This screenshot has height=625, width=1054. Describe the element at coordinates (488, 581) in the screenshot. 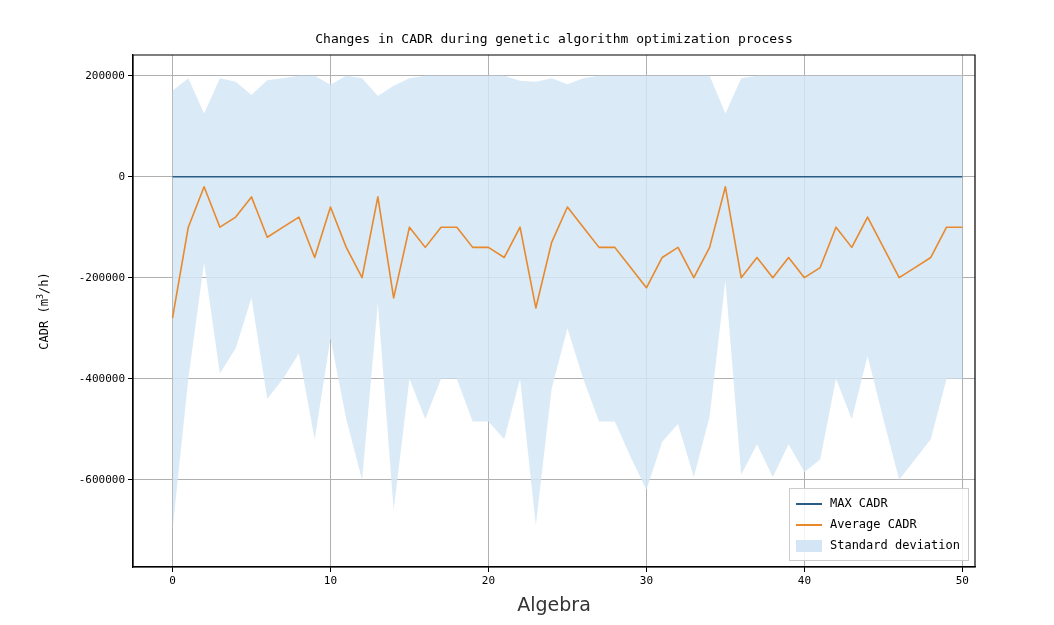

I see `x-tick-label: 20` at that location.